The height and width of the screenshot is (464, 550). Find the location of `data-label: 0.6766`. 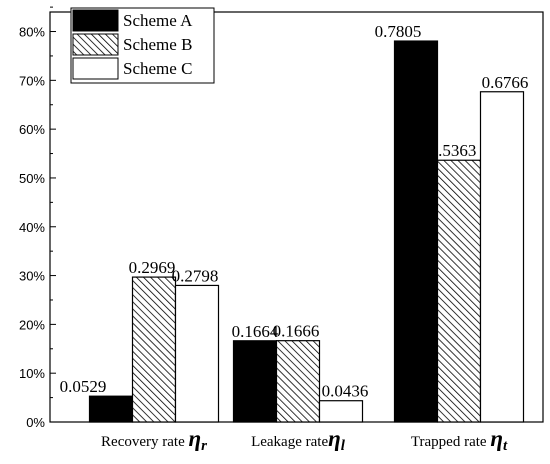

data-label: 0.6766 is located at coordinates (505, 82).